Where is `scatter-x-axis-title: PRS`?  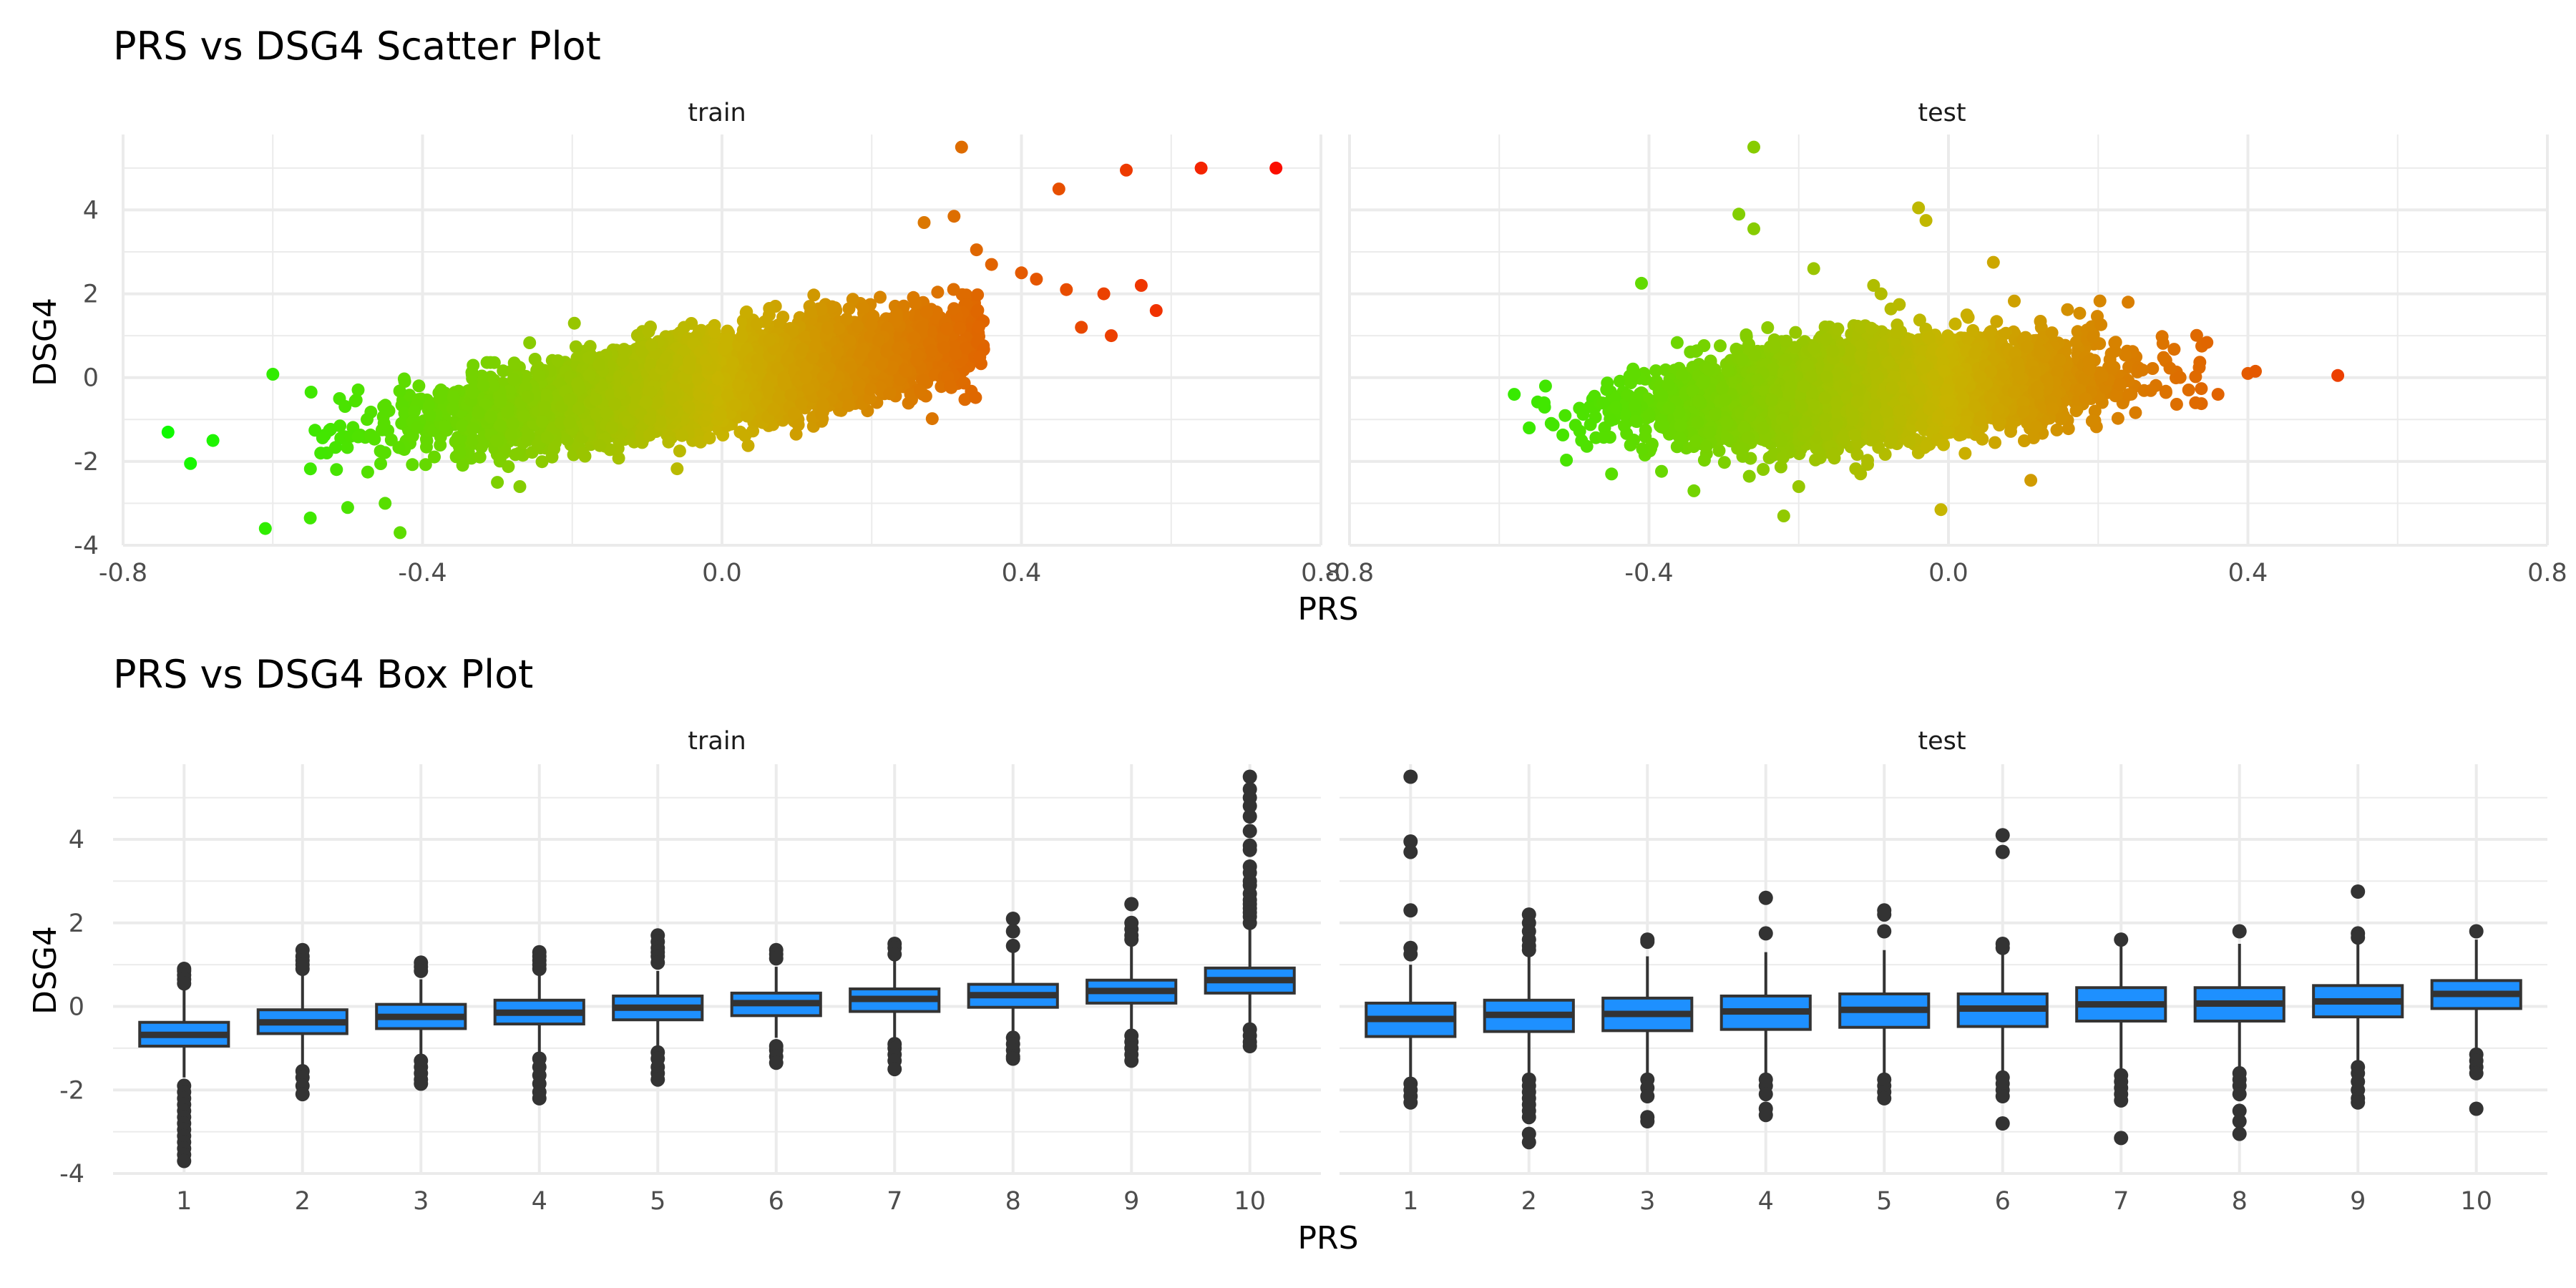
scatter-x-axis-title: PRS is located at coordinates (1327, 609).